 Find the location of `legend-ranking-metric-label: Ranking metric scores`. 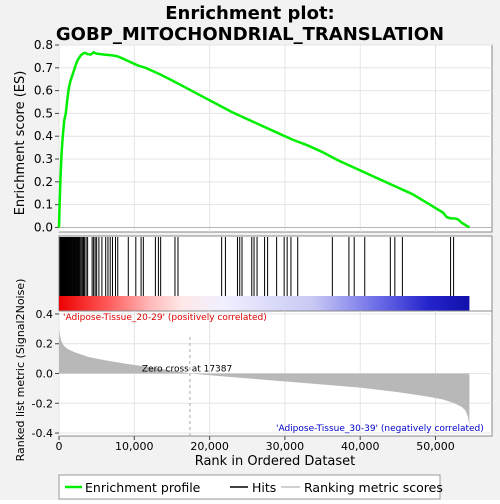

legend-ranking-metric-label: Ranking metric scores is located at coordinates (373, 487).